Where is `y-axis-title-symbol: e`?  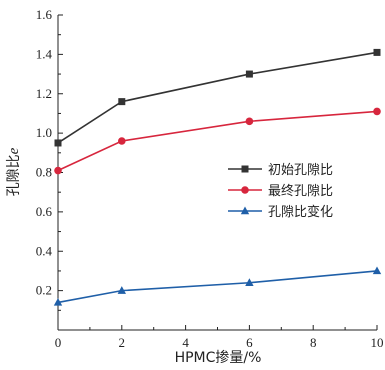 y-axis-title-symbol: e is located at coordinates (14, 150).